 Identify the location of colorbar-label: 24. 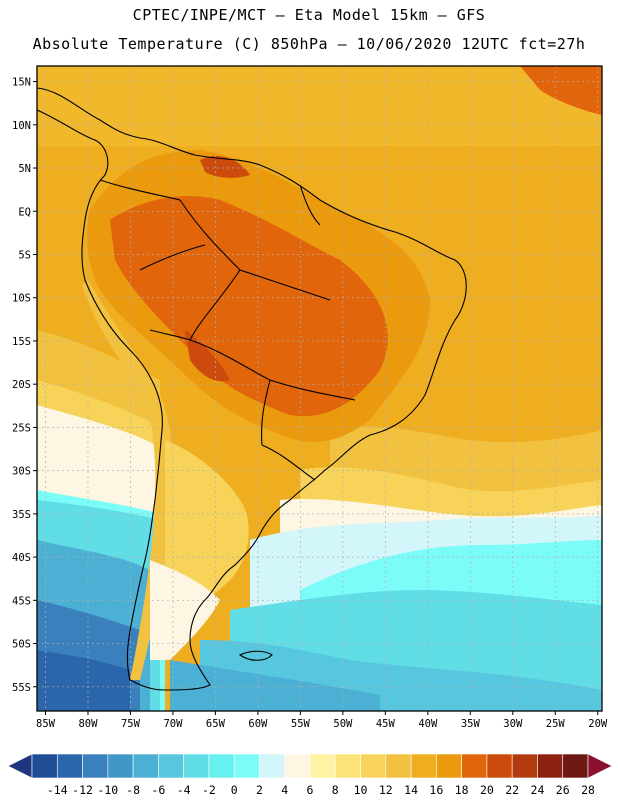
(538, 790).